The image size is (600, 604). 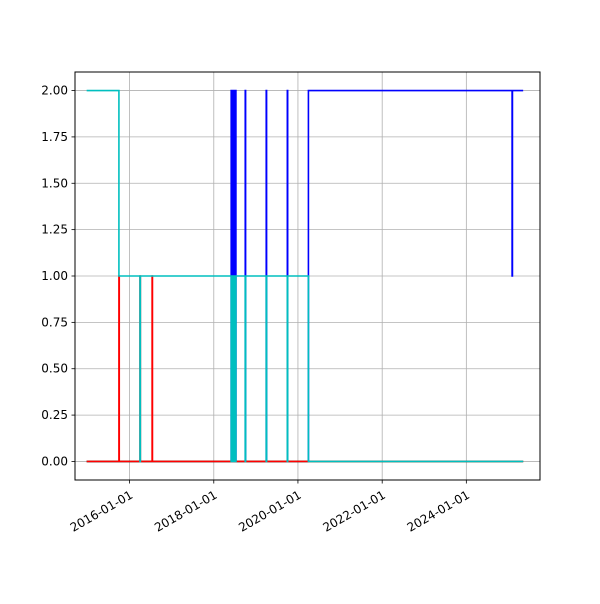 I want to click on y-tick-label: 1.25, so click(x=54, y=230).